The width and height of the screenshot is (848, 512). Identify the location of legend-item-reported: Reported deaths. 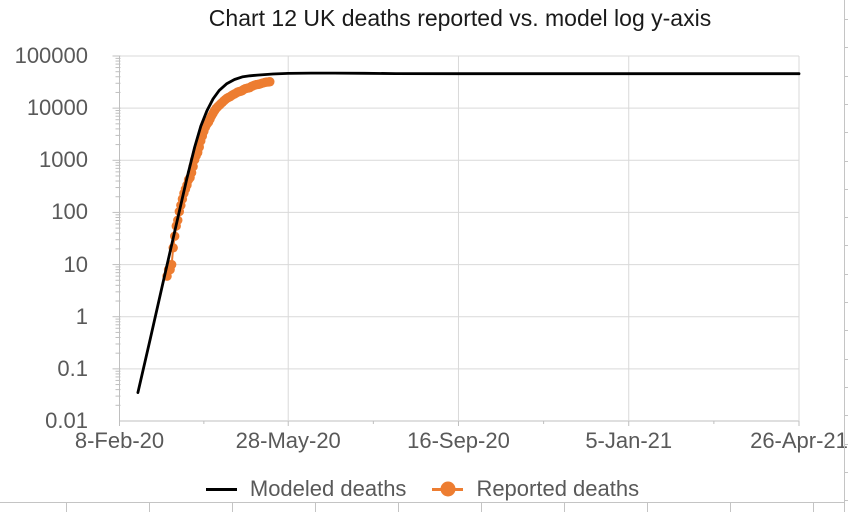
(535, 489).